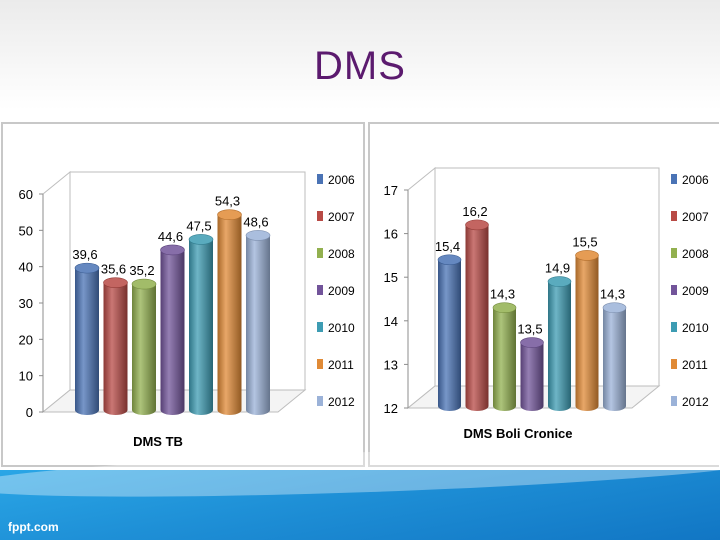 Image resolution: width=720 pixels, height=540 pixels. Describe the element at coordinates (33, 527) in the screenshot. I see `footer-label: fppt.com` at that location.